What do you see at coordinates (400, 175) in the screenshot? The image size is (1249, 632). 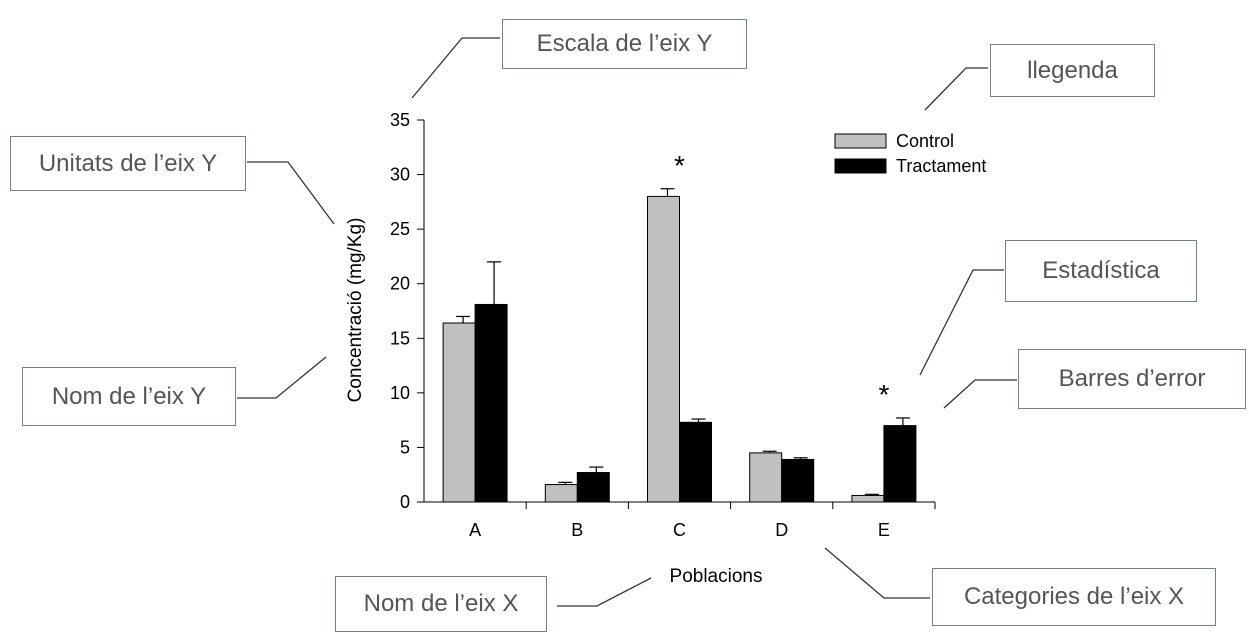 I see `y-tick-label: 30` at bounding box center [400, 175].